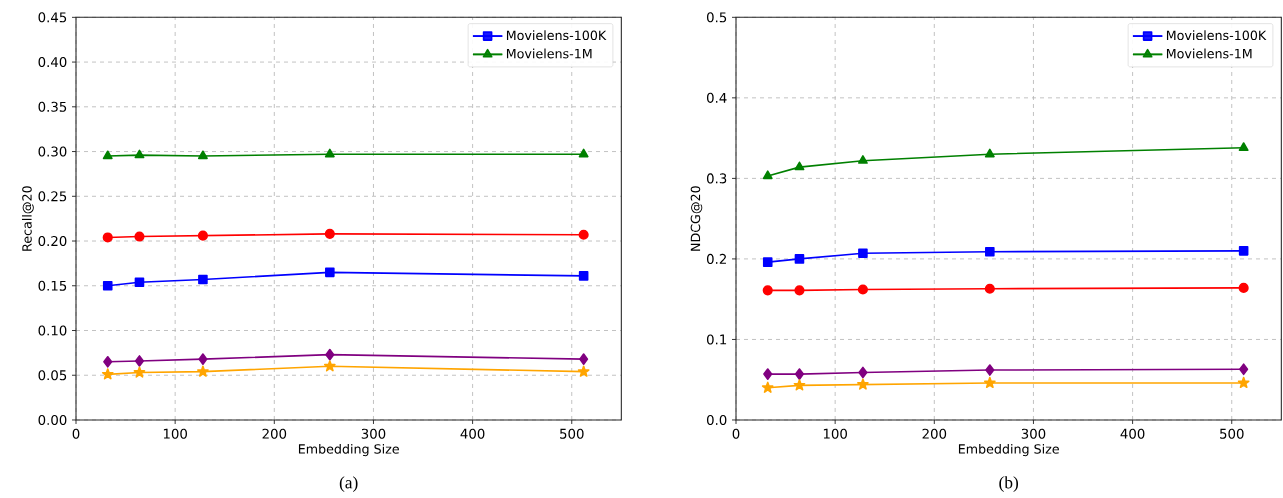 Image resolution: width=1283 pixels, height=498 pixels. I want to click on y-tick-label: 0.00, so click(52, 420).